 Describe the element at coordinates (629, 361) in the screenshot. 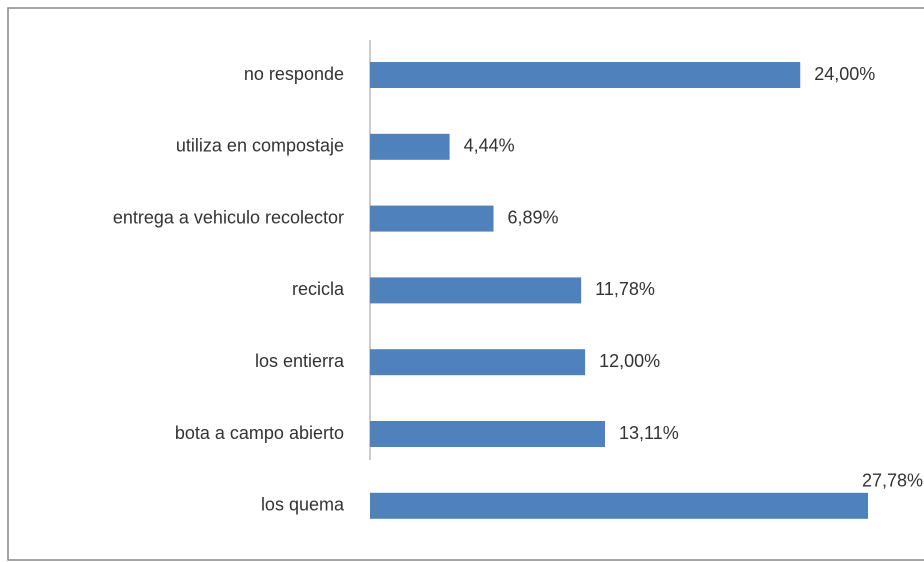

I see `data-label: 12,00%` at that location.